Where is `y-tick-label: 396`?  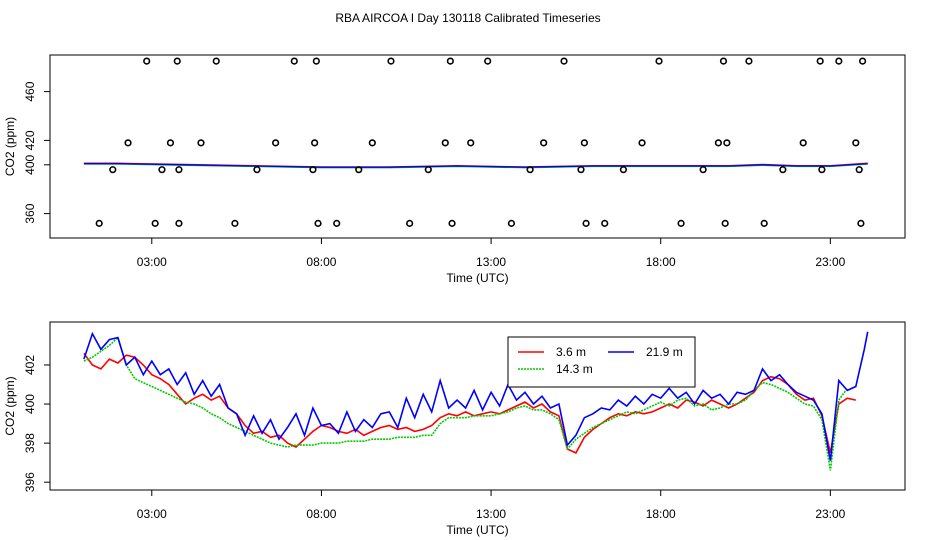 y-tick-label: 396 is located at coordinates (30, 482).